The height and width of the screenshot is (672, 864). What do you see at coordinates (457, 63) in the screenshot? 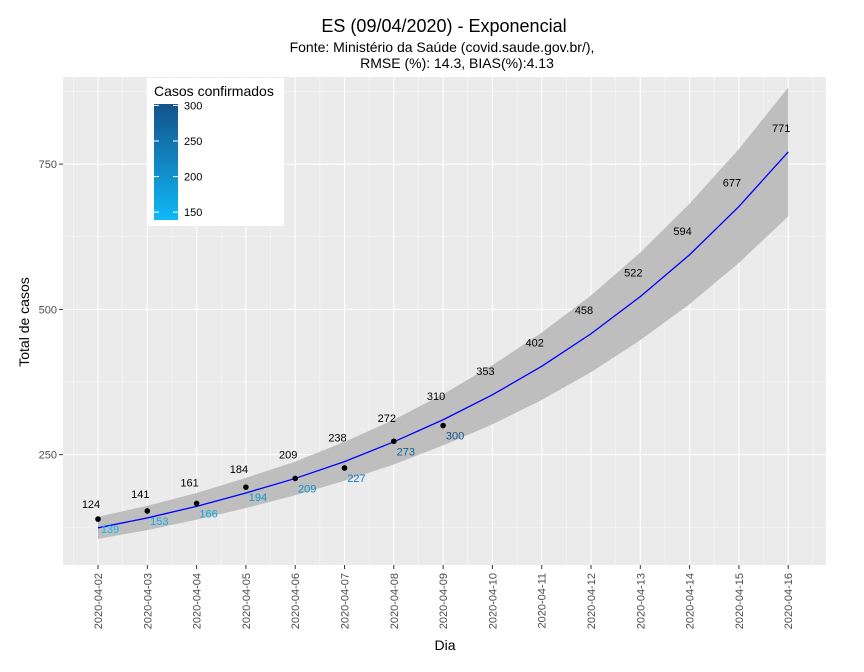
I see `chart-subtitle-line2: RMSE (%): 14.3, BIAS(%):4.13` at bounding box center [457, 63].